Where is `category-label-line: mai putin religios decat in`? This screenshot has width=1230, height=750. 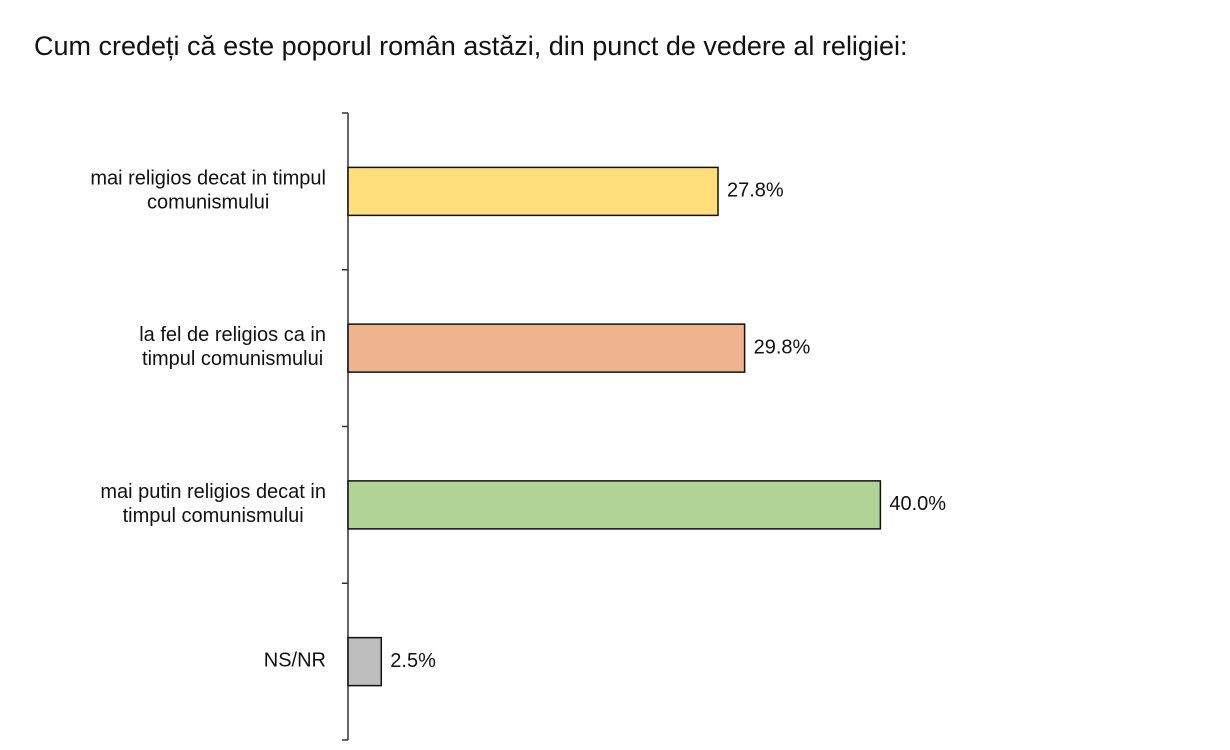 category-label-line: mai putin religios decat in is located at coordinates (213, 492).